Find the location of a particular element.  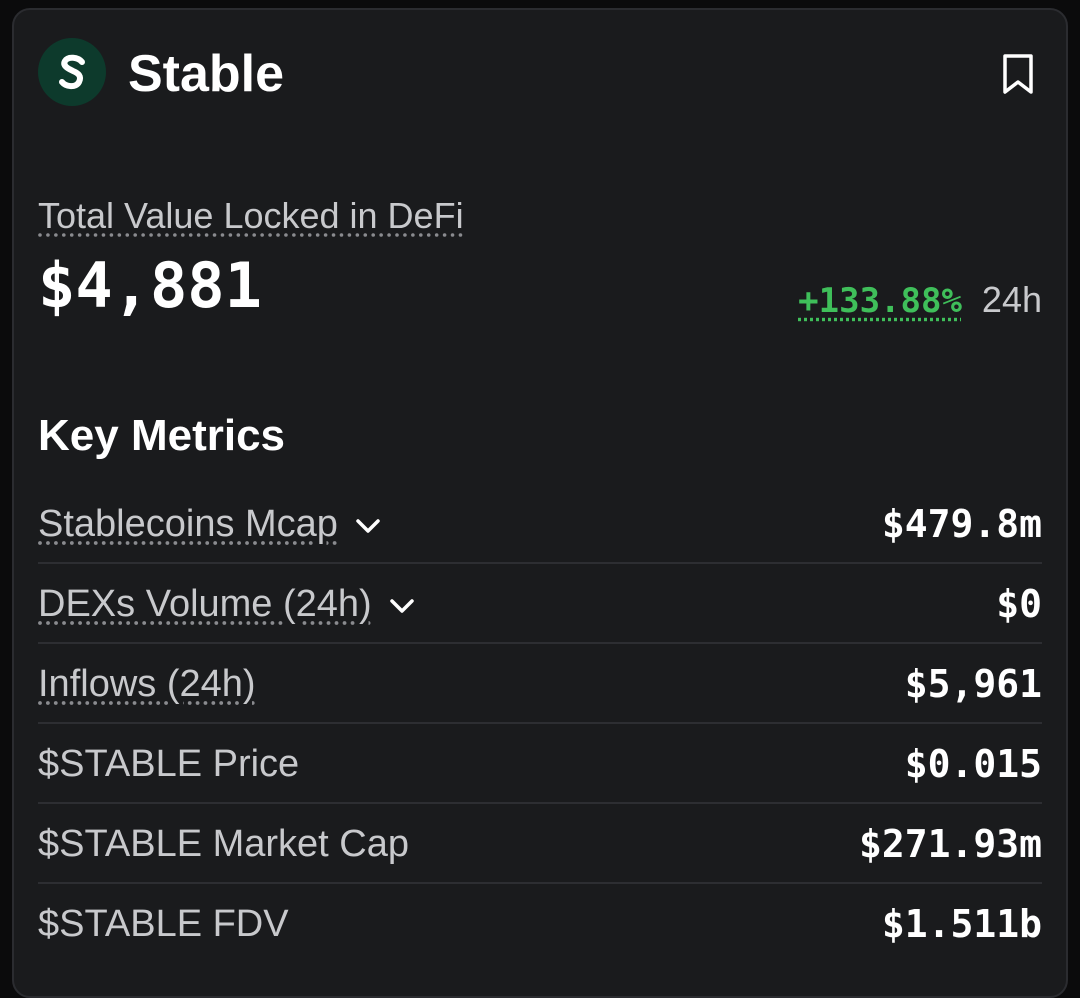

metric-row-stablecoins-mcap: Stablecoins Mcap $479.8m is located at coordinates (540, 524).